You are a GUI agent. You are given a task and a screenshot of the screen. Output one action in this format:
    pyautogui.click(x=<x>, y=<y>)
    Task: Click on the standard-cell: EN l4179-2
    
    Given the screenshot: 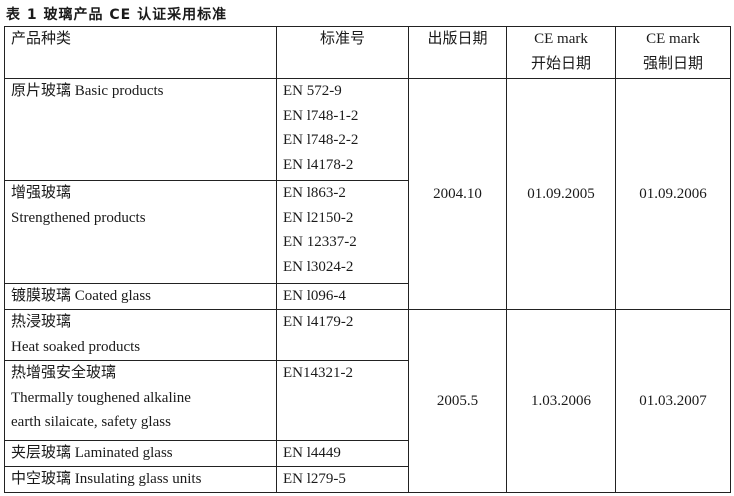 What is the action you would take?
    pyautogui.click(x=342, y=335)
    